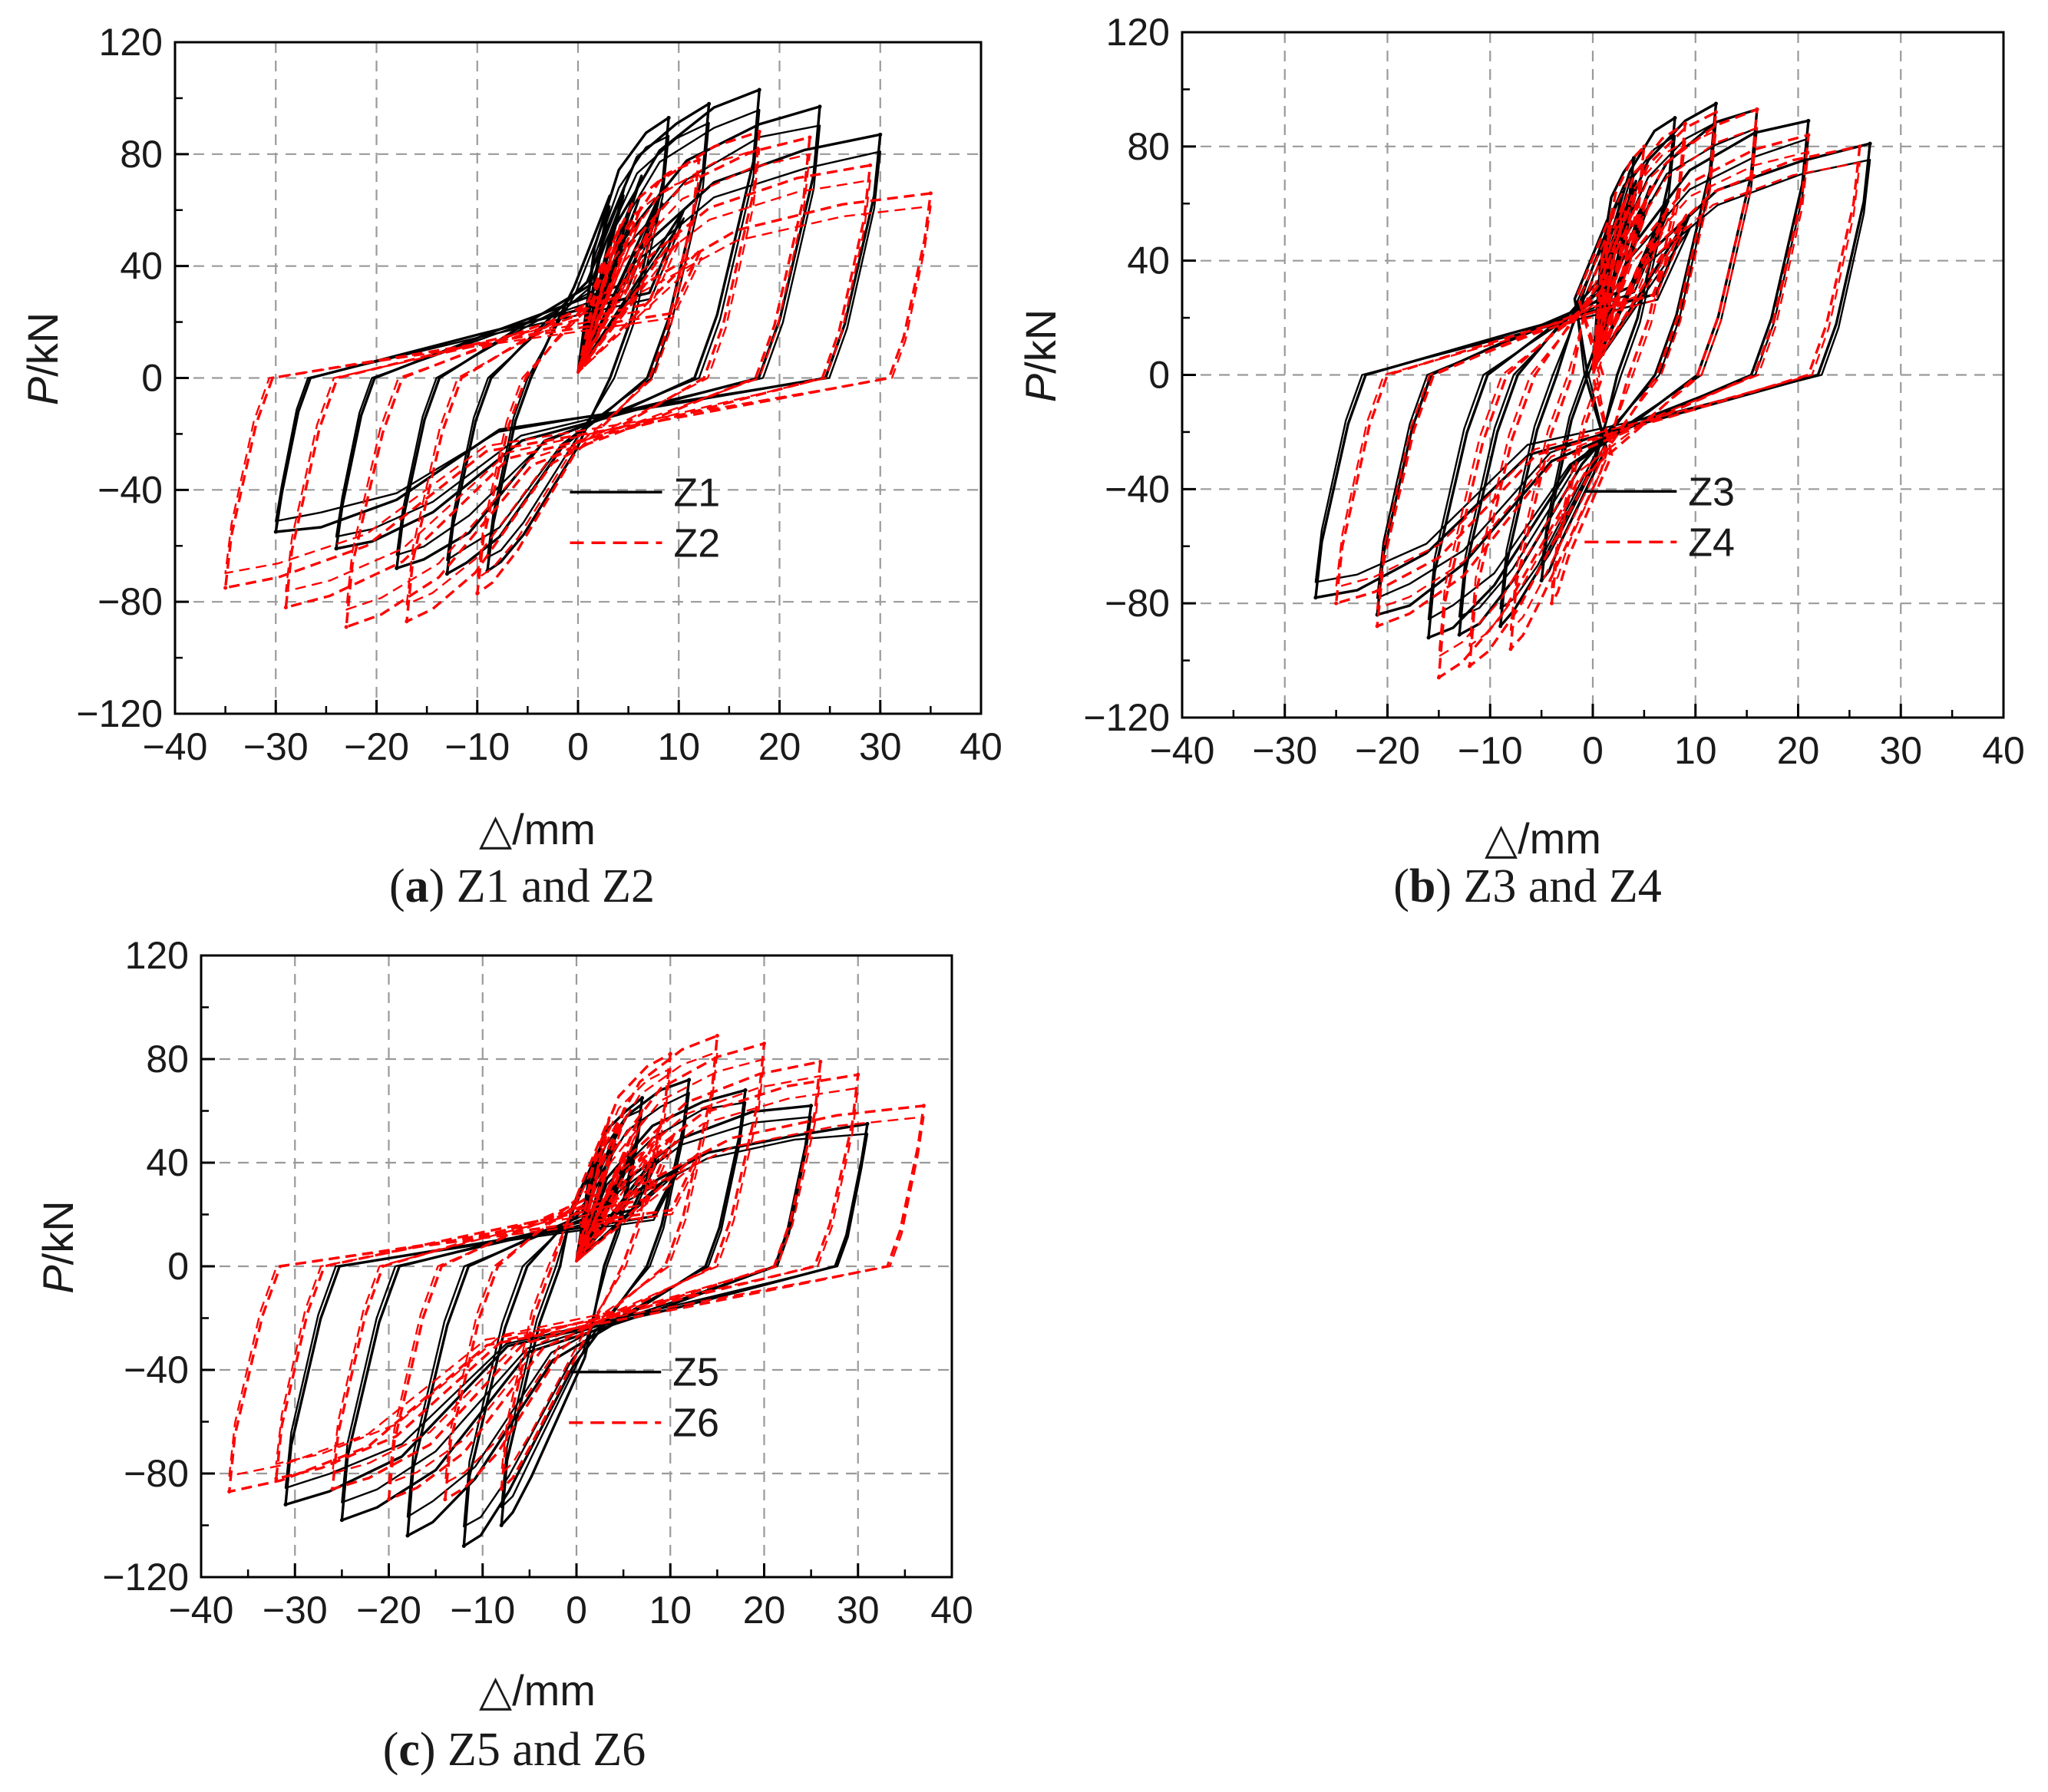 This screenshot has height=1792, width=2048. Describe the element at coordinates (417, 886) in the screenshot. I see `caption-letter: a` at that location.